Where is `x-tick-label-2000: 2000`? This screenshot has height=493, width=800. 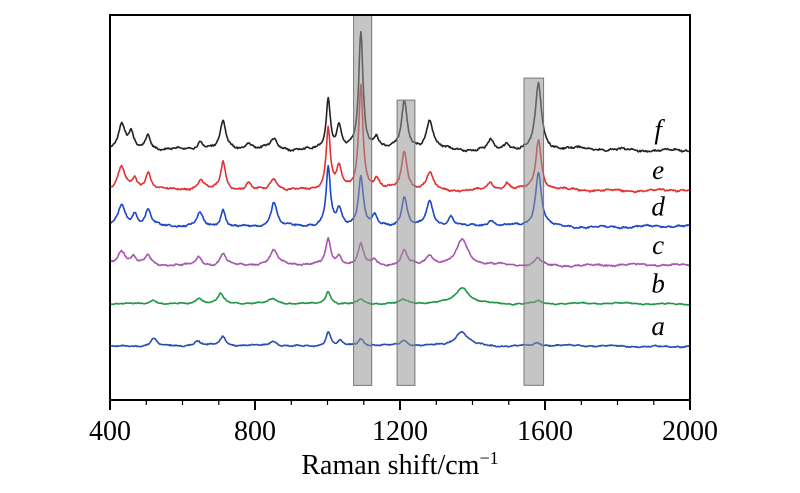
x-tick-label-2000: 2000 is located at coordinates (690, 431).